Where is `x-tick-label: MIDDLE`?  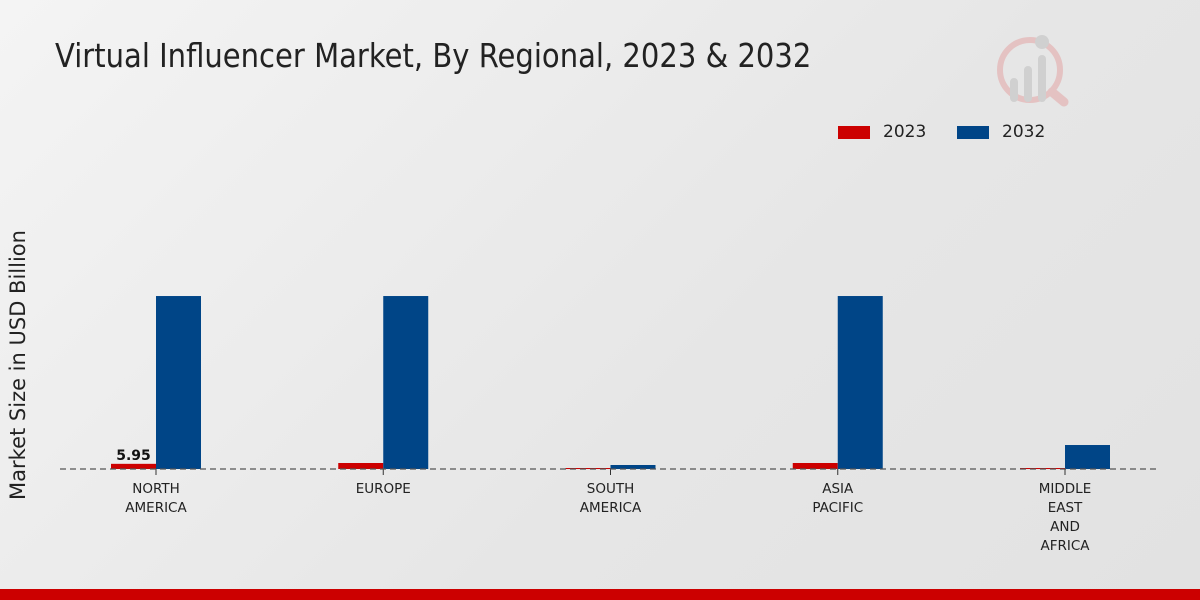 x-tick-label: MIDDLE is located at coordinates (1065, 489).